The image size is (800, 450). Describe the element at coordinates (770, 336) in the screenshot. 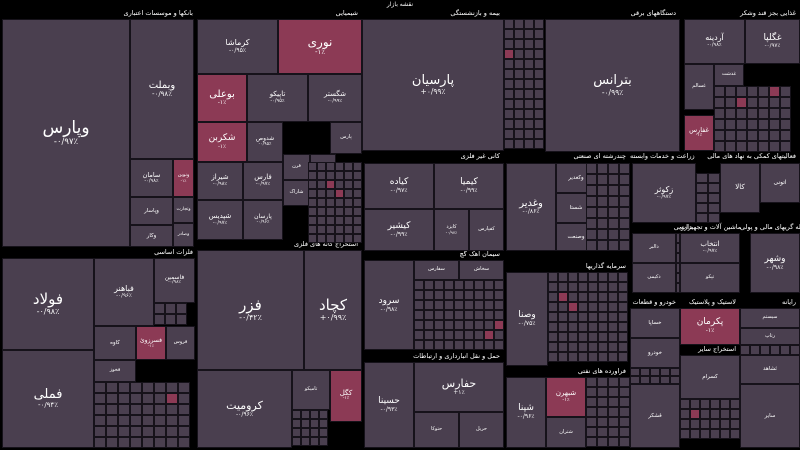

I see `treemap-tile: رتاپ` at that location.